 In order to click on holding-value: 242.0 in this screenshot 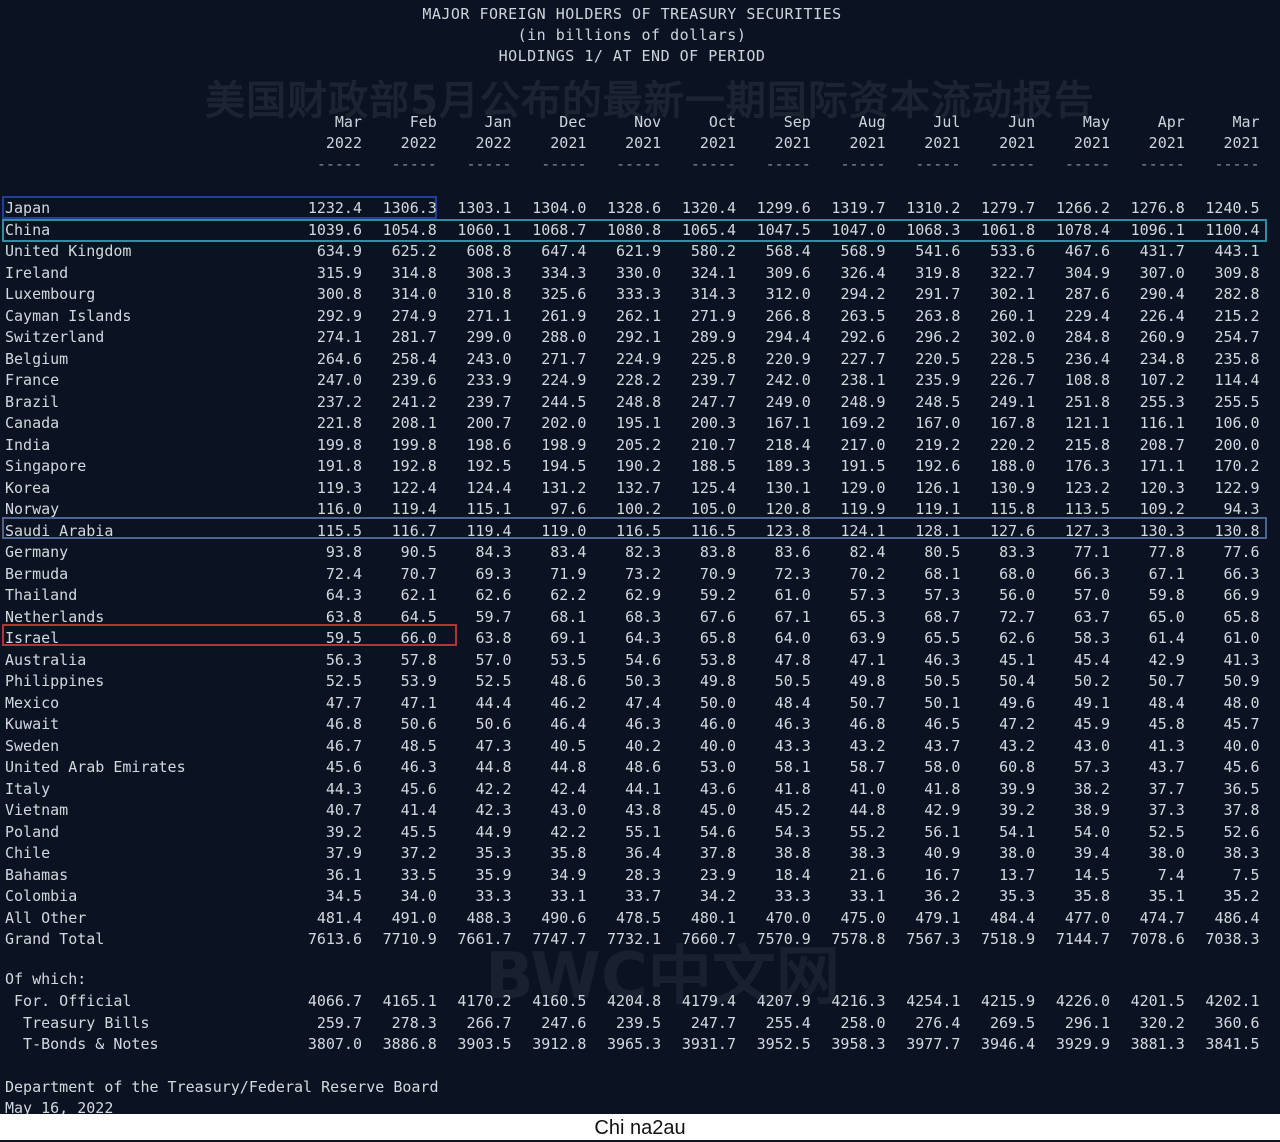, I will do `click(788, 380)`.